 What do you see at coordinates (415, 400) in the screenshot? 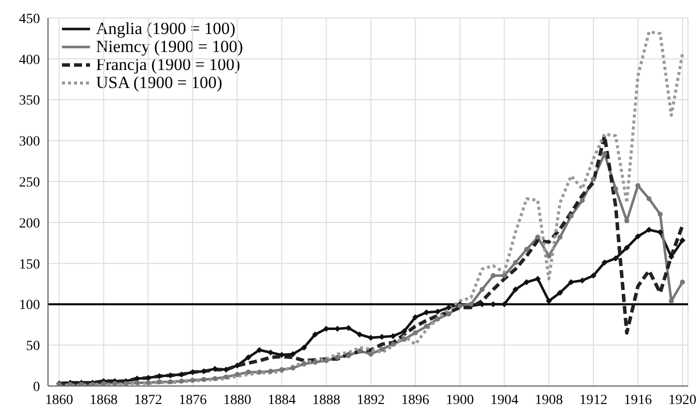
I see `x-tick-label: 1896` at bounding box center [415, 400].